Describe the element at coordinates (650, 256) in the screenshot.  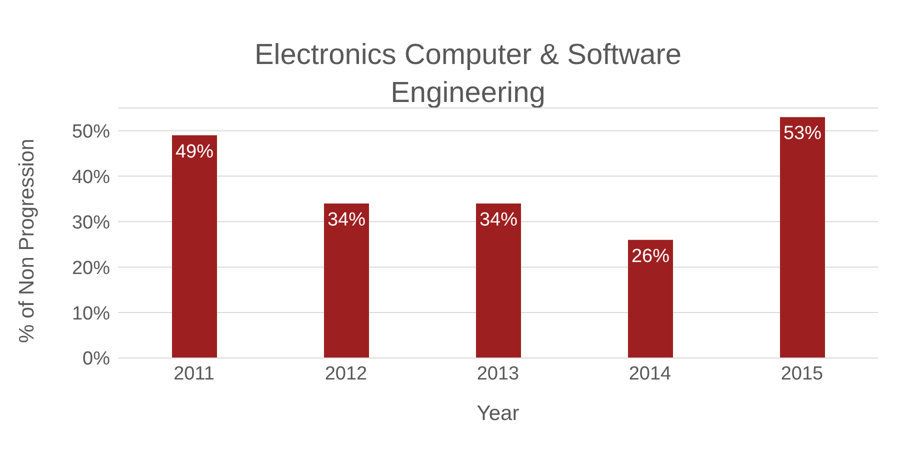
I see `data-label: 26%` at that location.